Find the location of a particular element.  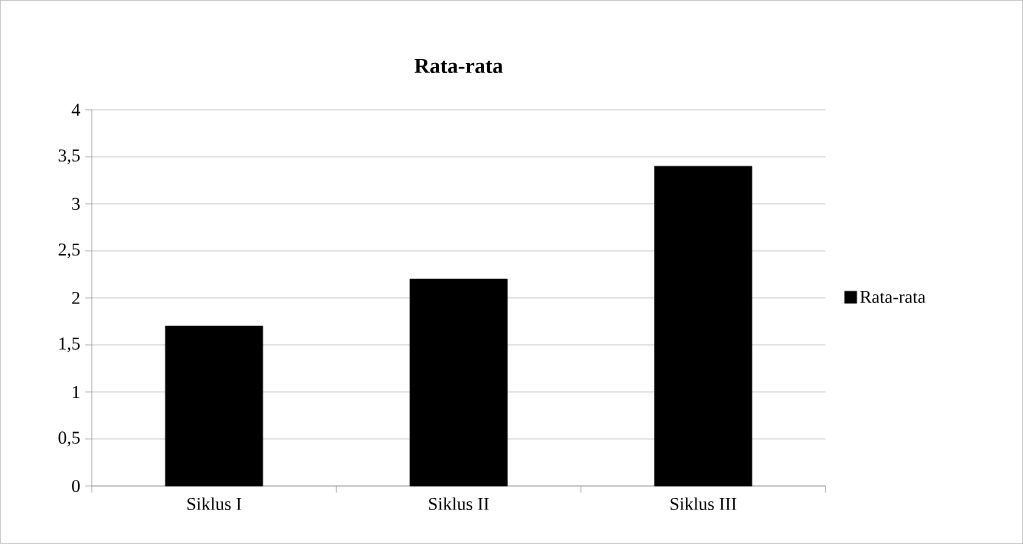

y-tick-label: 3 is located at coordinates (76, 204).